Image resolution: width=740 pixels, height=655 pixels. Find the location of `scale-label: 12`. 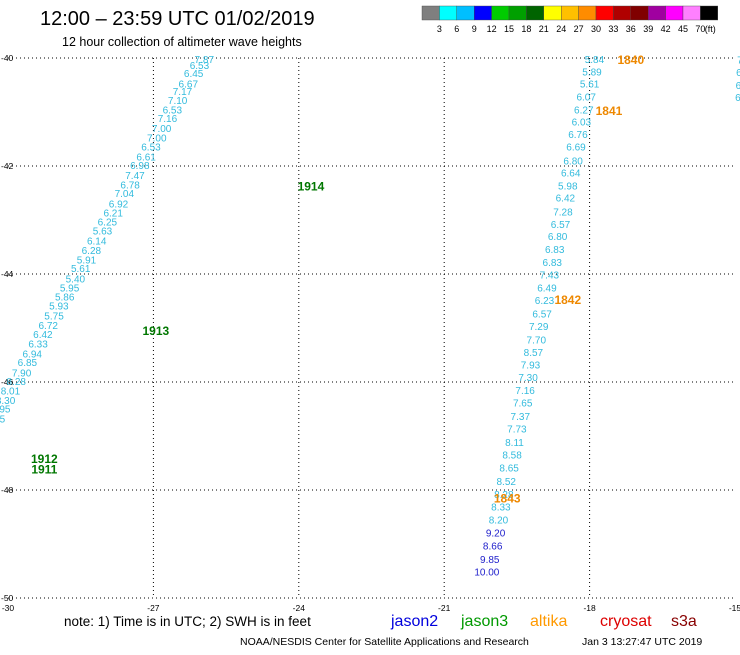

scale-label: 12 is located at coordinates (492, 29).